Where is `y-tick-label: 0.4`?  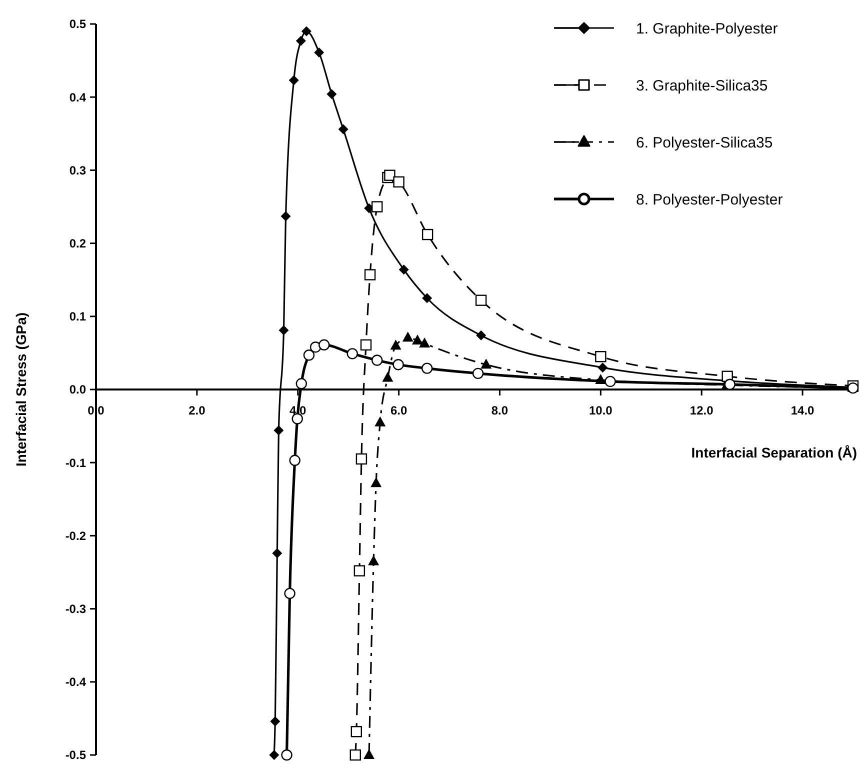
y-tick-label: 0.4 is located at coordinates (77, 97).